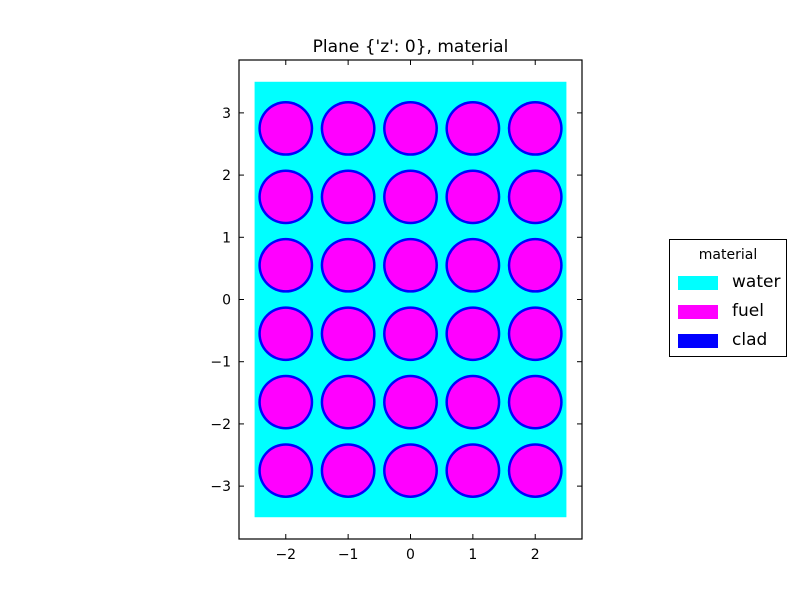 Image resolution: width=800 pixels, height=600 pixels. What do you see at coordinates (535, 555) in the screenshot?
I see `x-tick-label-4: 2` at bounding box center [535, 555].